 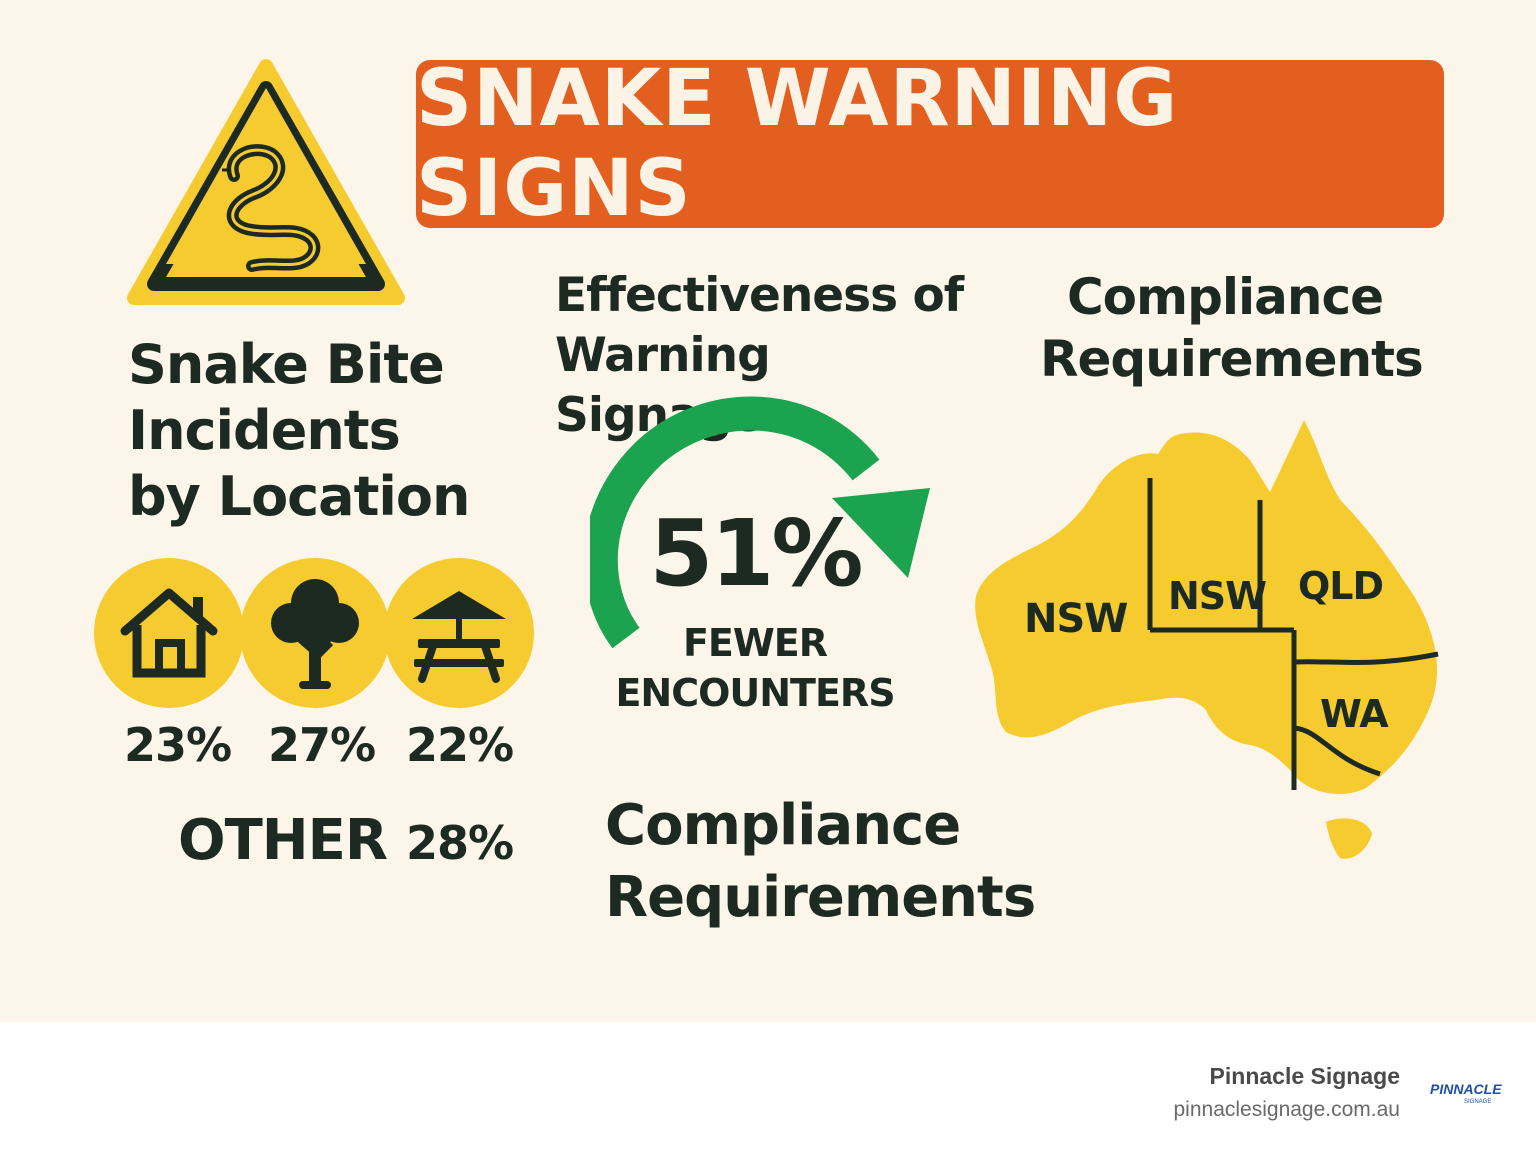 What do you see at coordinates (1217, 596) in the screenshot?
I see `map-label-nsw-central: NSW` at bounding box center [1217, 596].